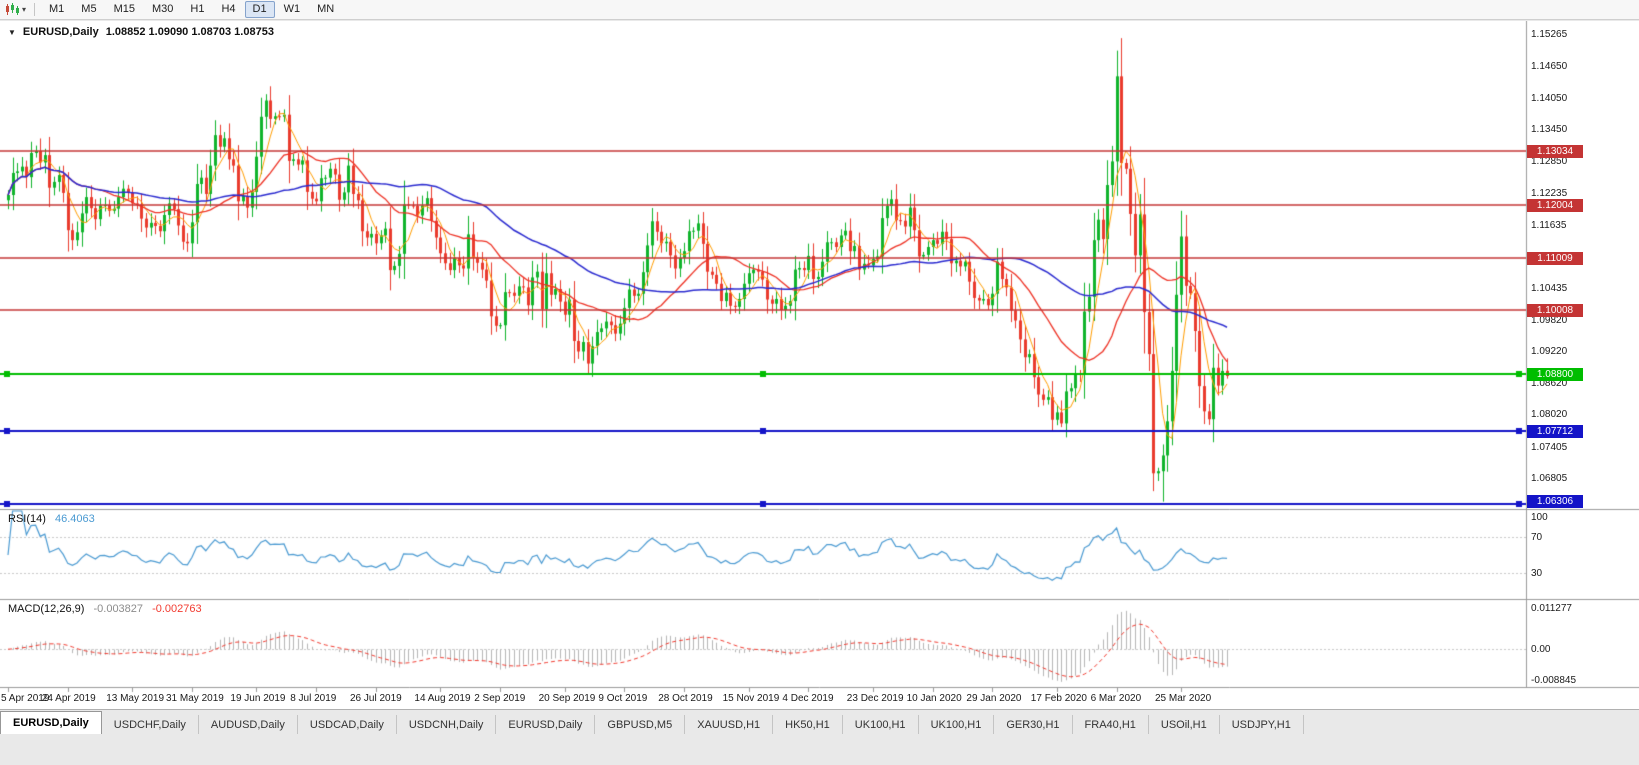  I want to click on price-axis-tick-label: 1.06805, so click(1549, 479).